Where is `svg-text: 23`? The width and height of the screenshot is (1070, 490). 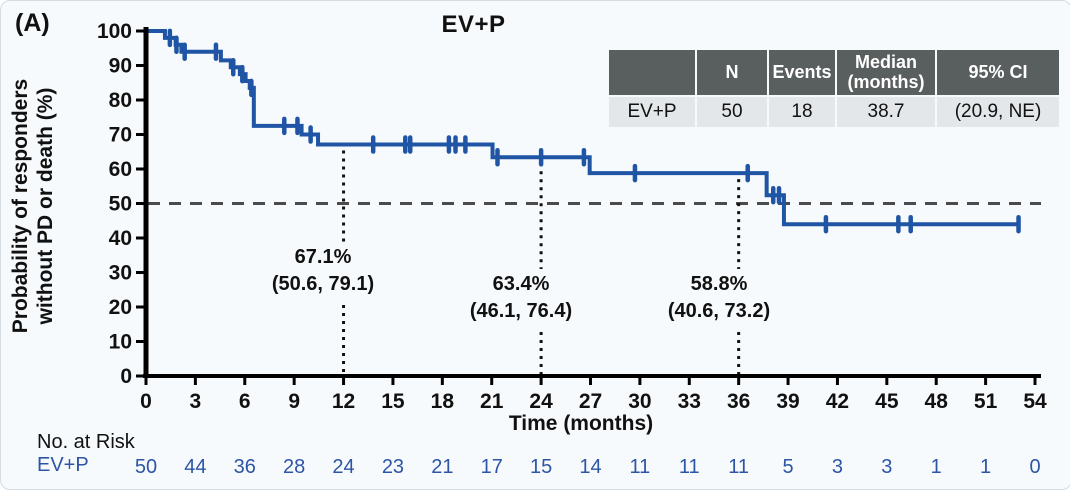
svg-text: 23 is located at coordinates (393, 467).